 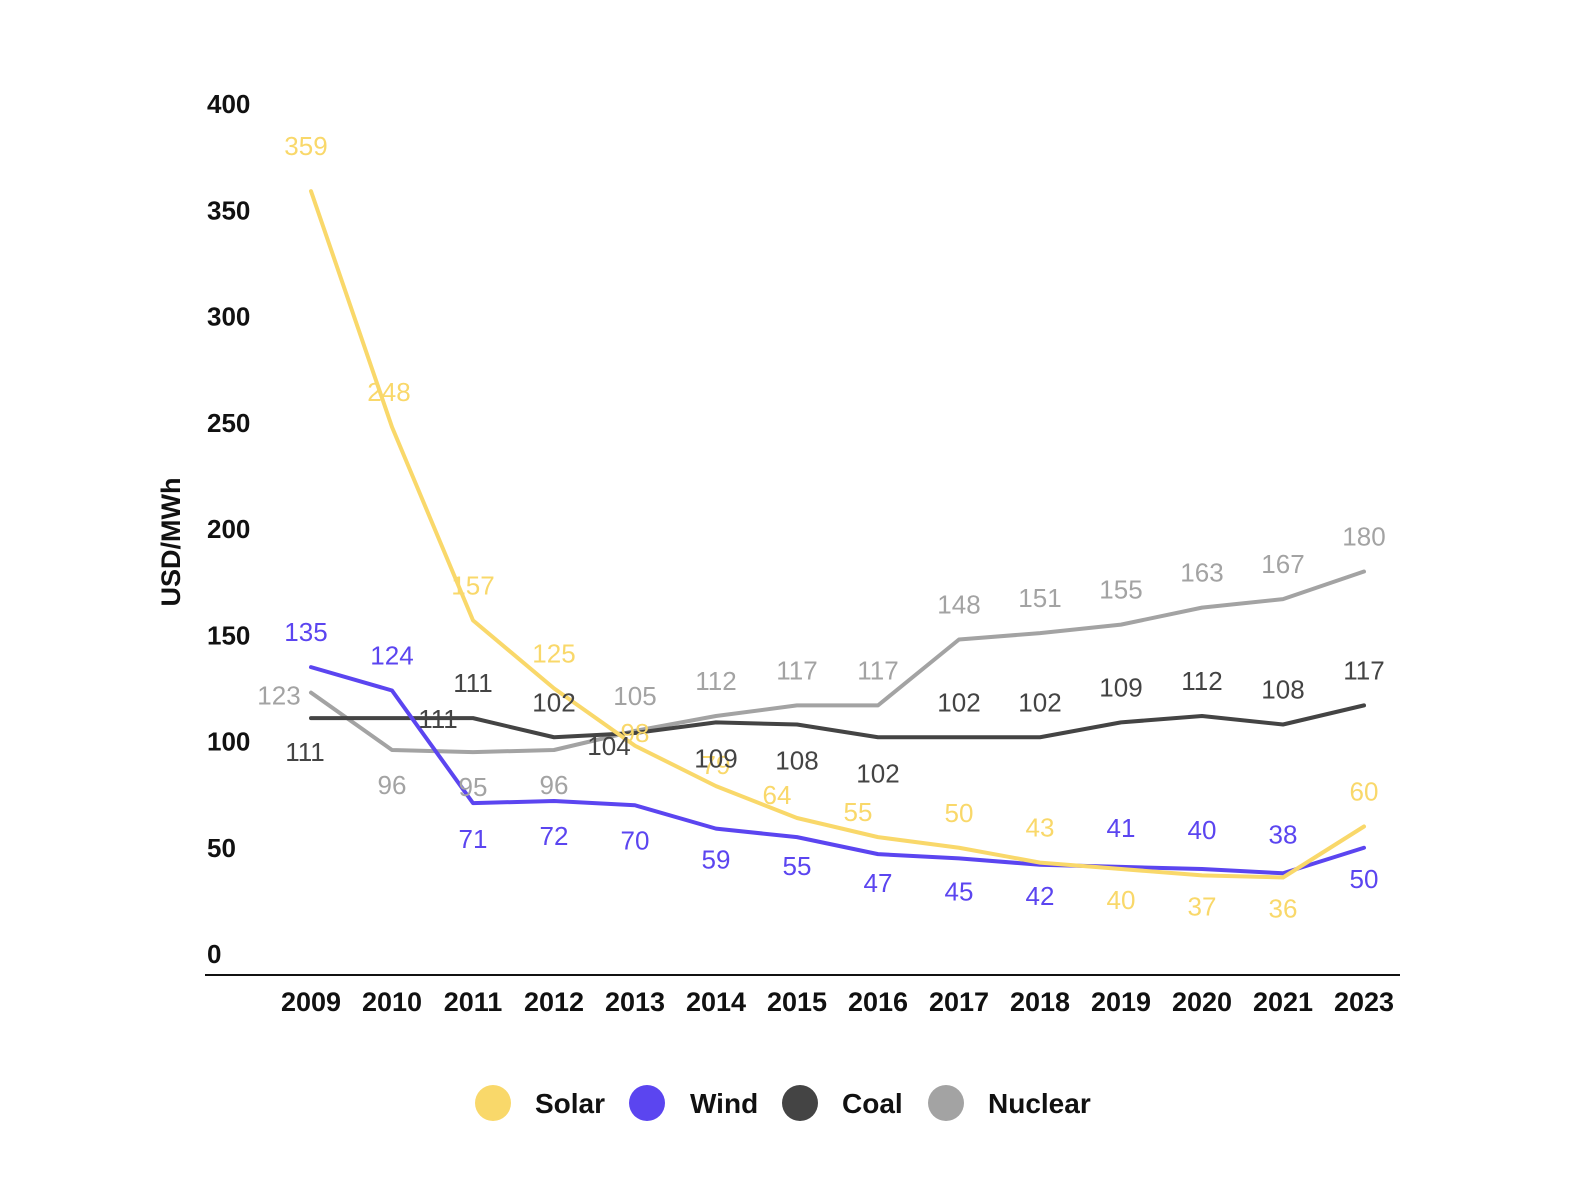 What do you see at coordinates (872, 1103) in the screenshot?
I see `legend-label-coal: Coal` at bounding box center [872, 1103].